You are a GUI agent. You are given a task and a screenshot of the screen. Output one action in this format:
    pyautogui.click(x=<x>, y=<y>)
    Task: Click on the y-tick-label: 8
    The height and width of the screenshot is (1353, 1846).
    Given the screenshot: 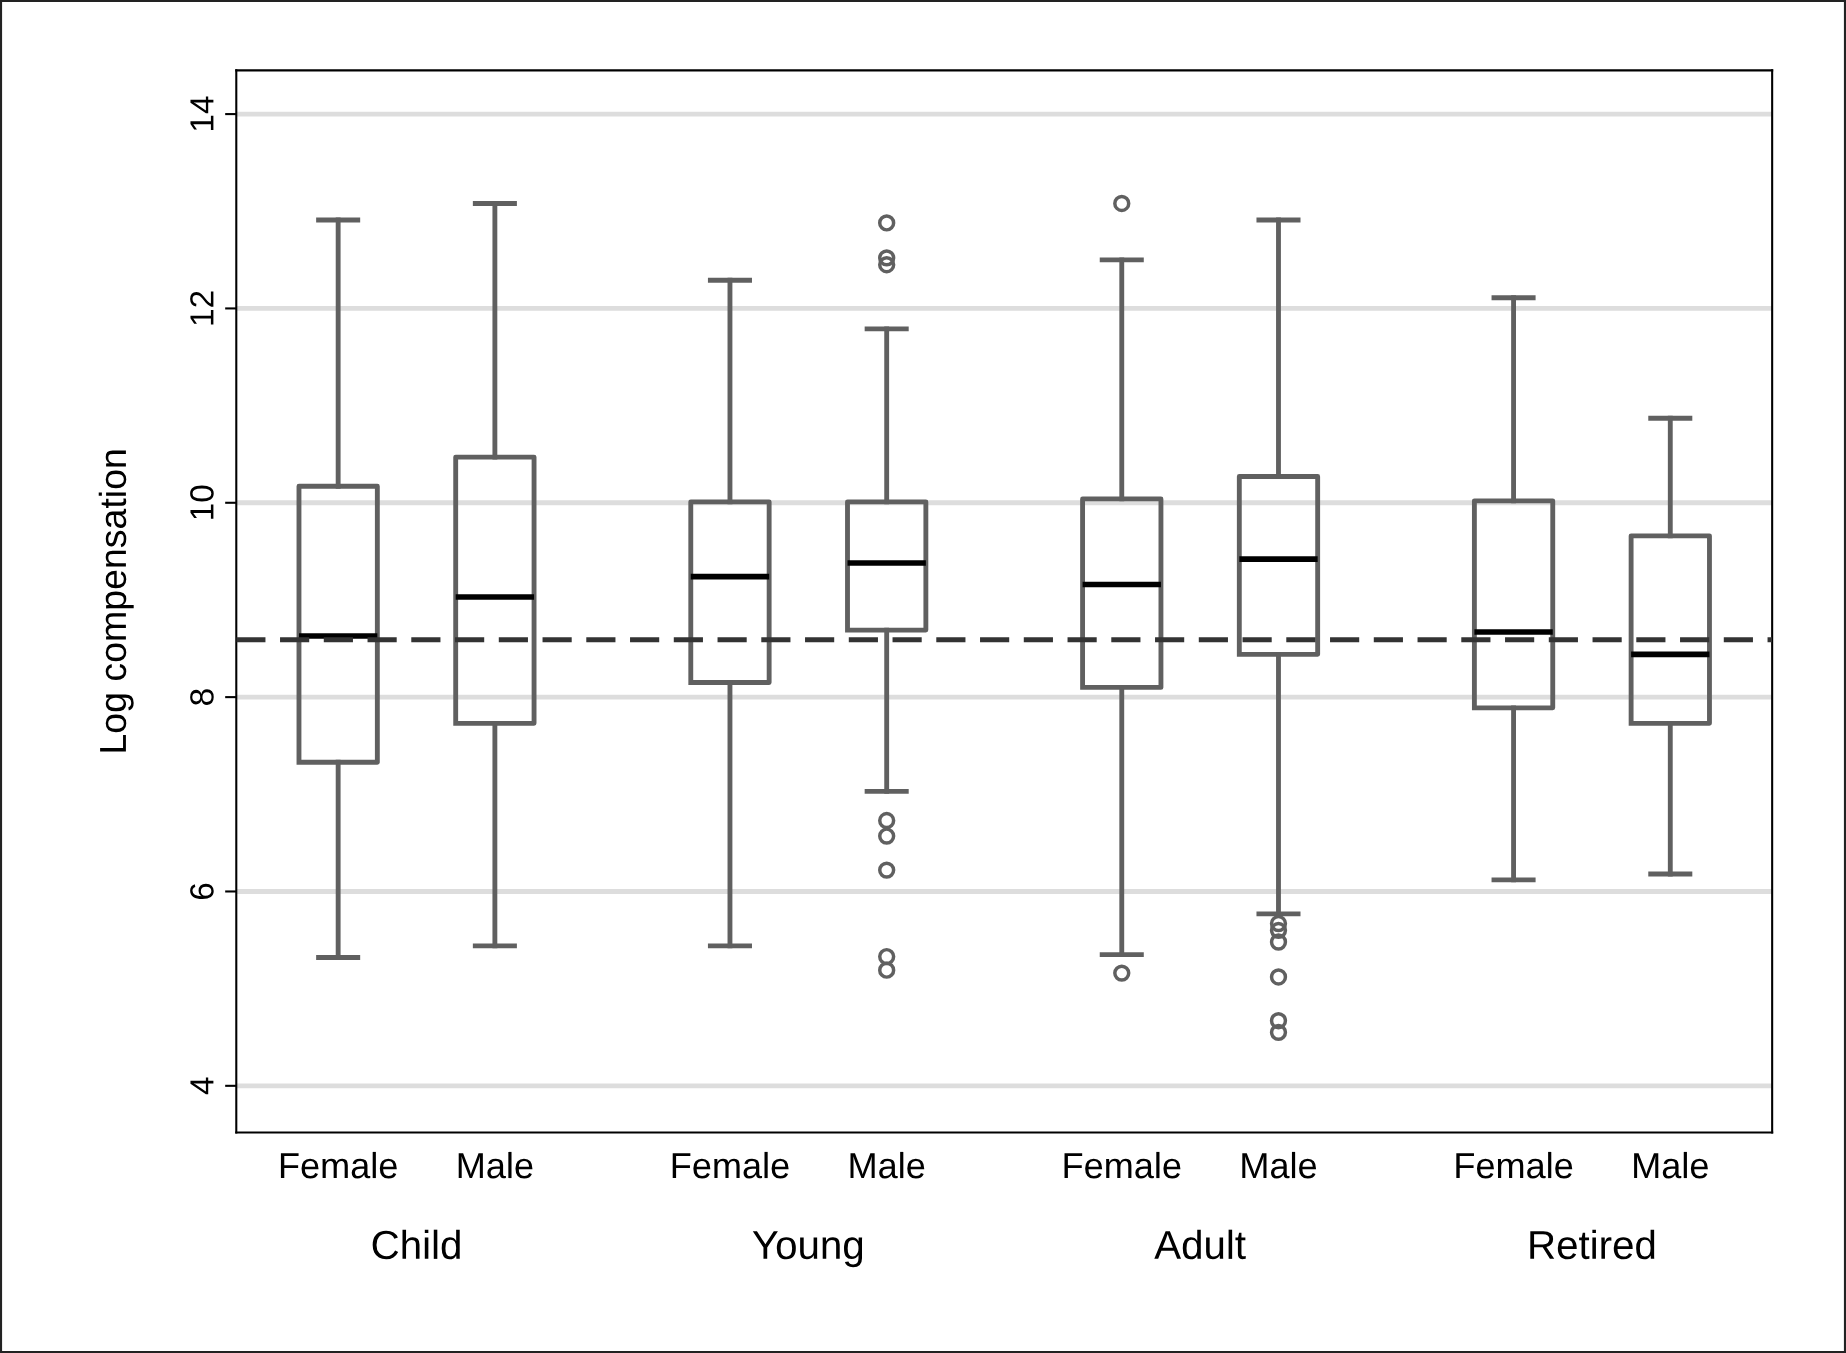 What is the action you would take?
    pyautogui.click(x=202, y=697)
    